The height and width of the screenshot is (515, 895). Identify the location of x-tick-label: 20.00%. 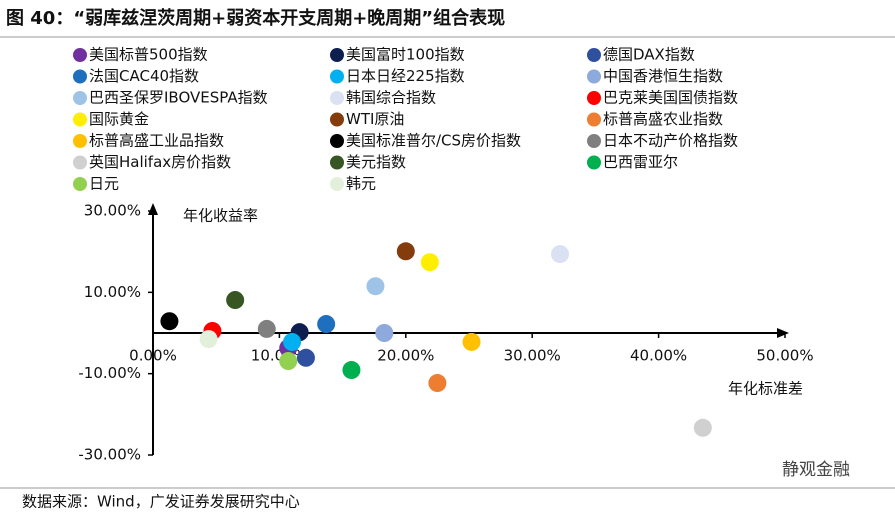
(405, 356).